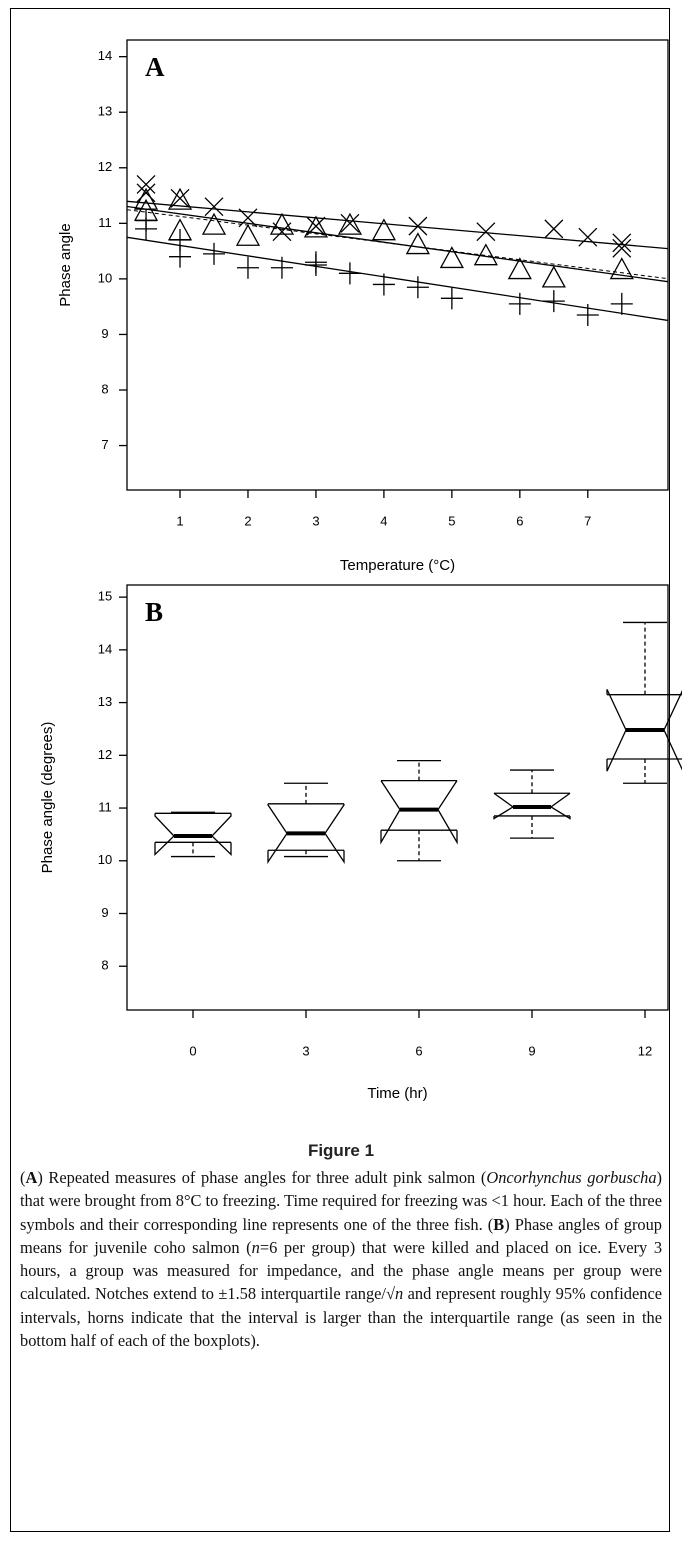  I want to click on y-axis-title: Phase angle (degrees), so click(47, 798).